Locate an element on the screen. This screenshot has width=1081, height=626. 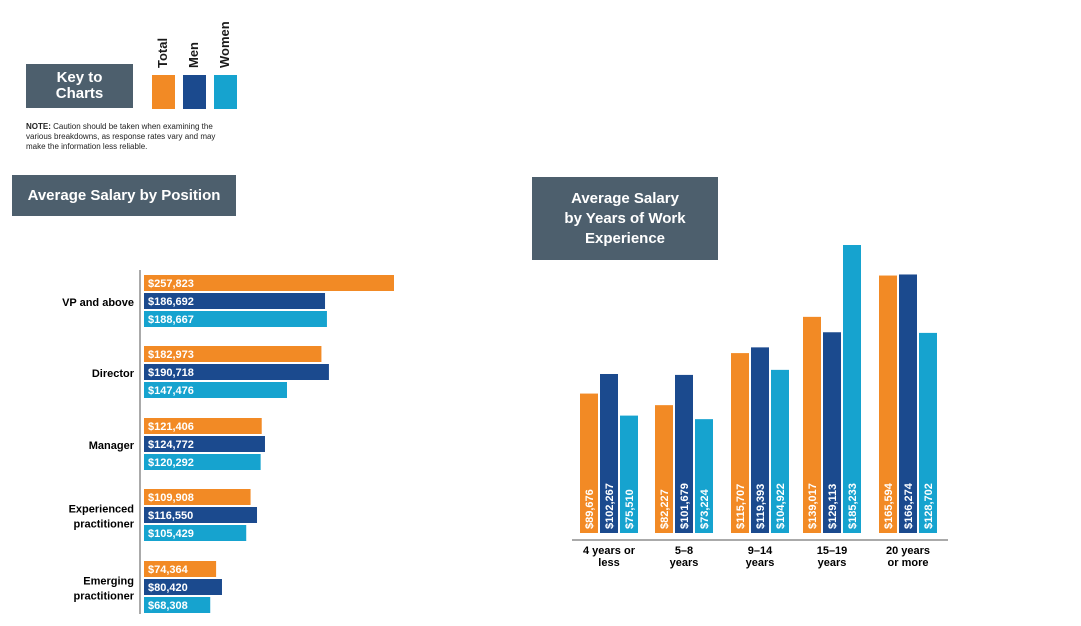
bar-women-director is located at coordinates (216, 390).